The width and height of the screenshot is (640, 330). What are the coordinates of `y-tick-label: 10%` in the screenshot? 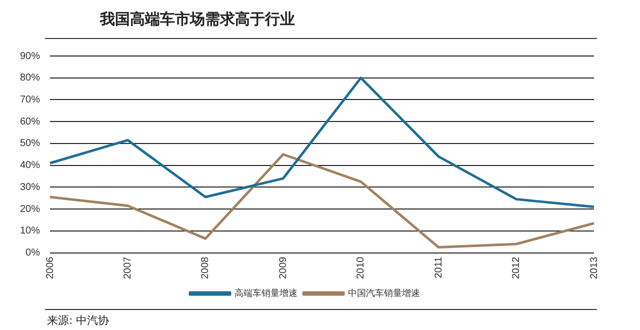 It's located at (30, 231).